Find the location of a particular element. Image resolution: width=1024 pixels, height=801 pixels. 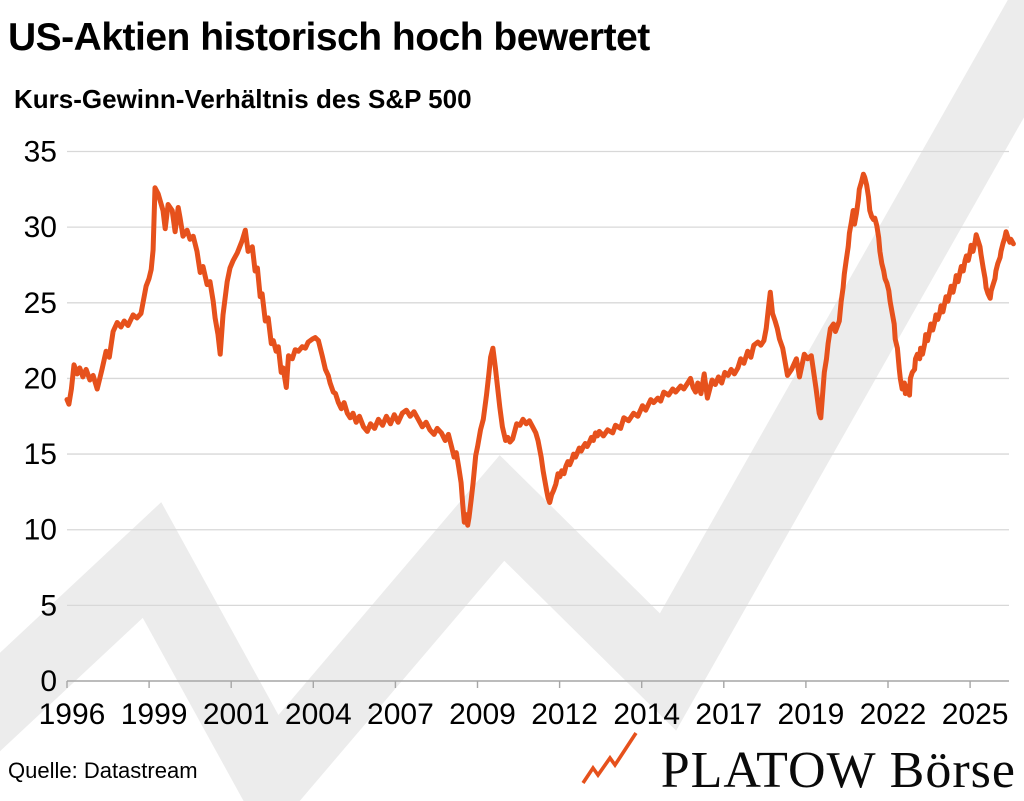

y-tick-label: 20 is located at coordinates (40, 378).